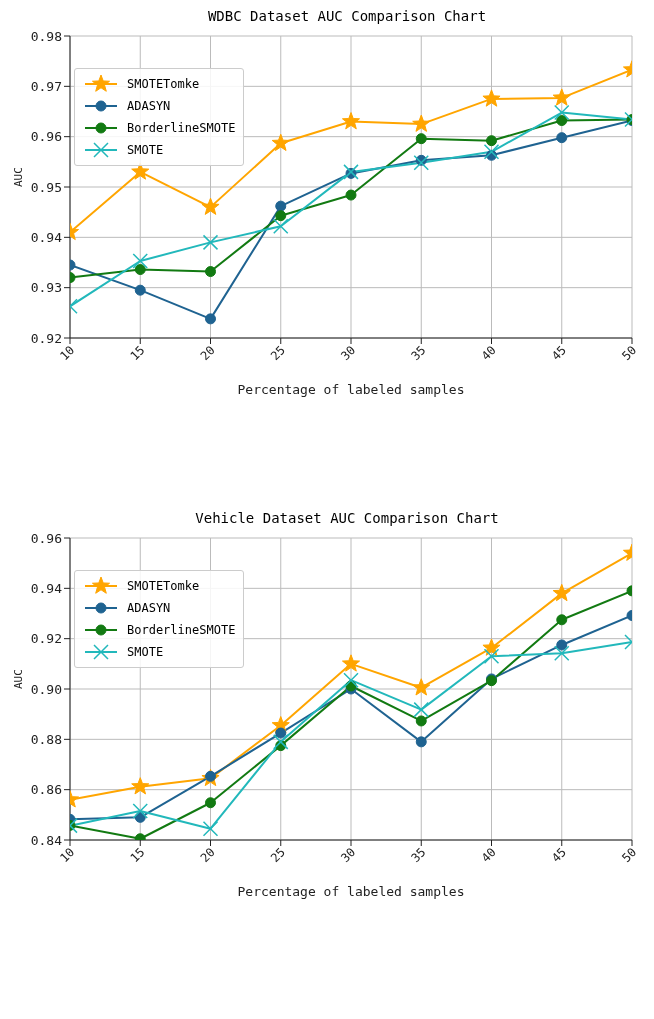 Image resolution: width=654 pixels, height=1019 pixels. I want to click on y-tick-label: 0.95, so click(46, 187).